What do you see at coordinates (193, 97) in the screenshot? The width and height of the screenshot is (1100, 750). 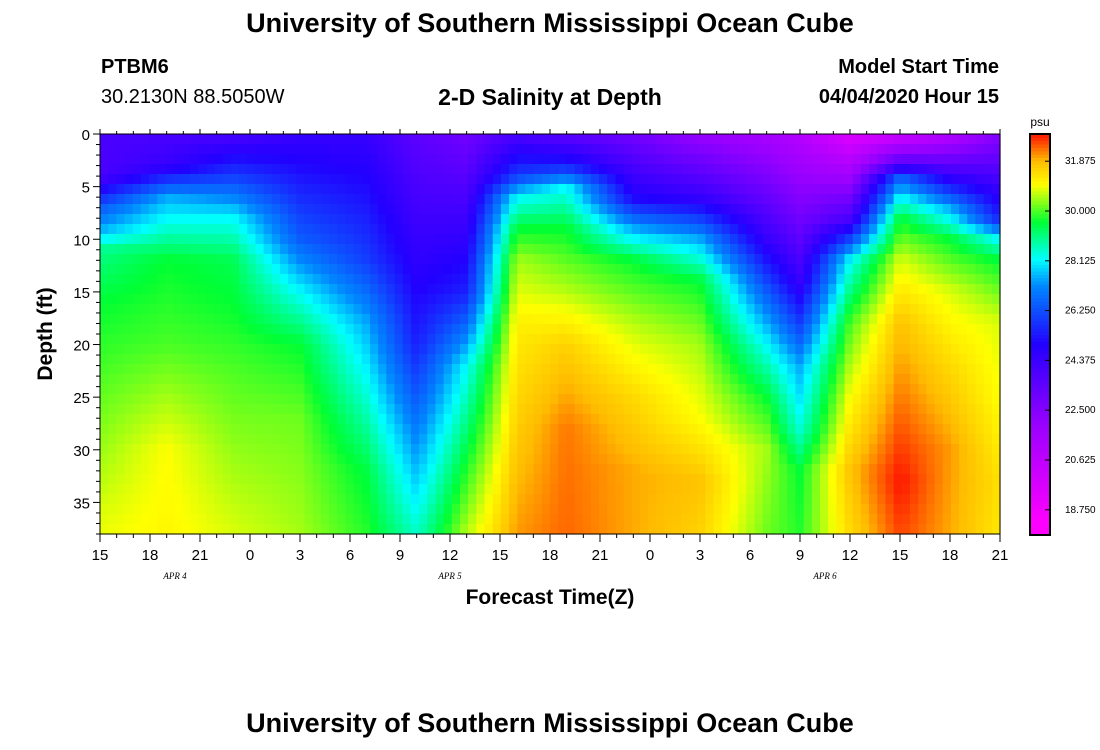 I see `station-coordinates: 30.2130N 88.5050W` at bounding box center [193, 97].